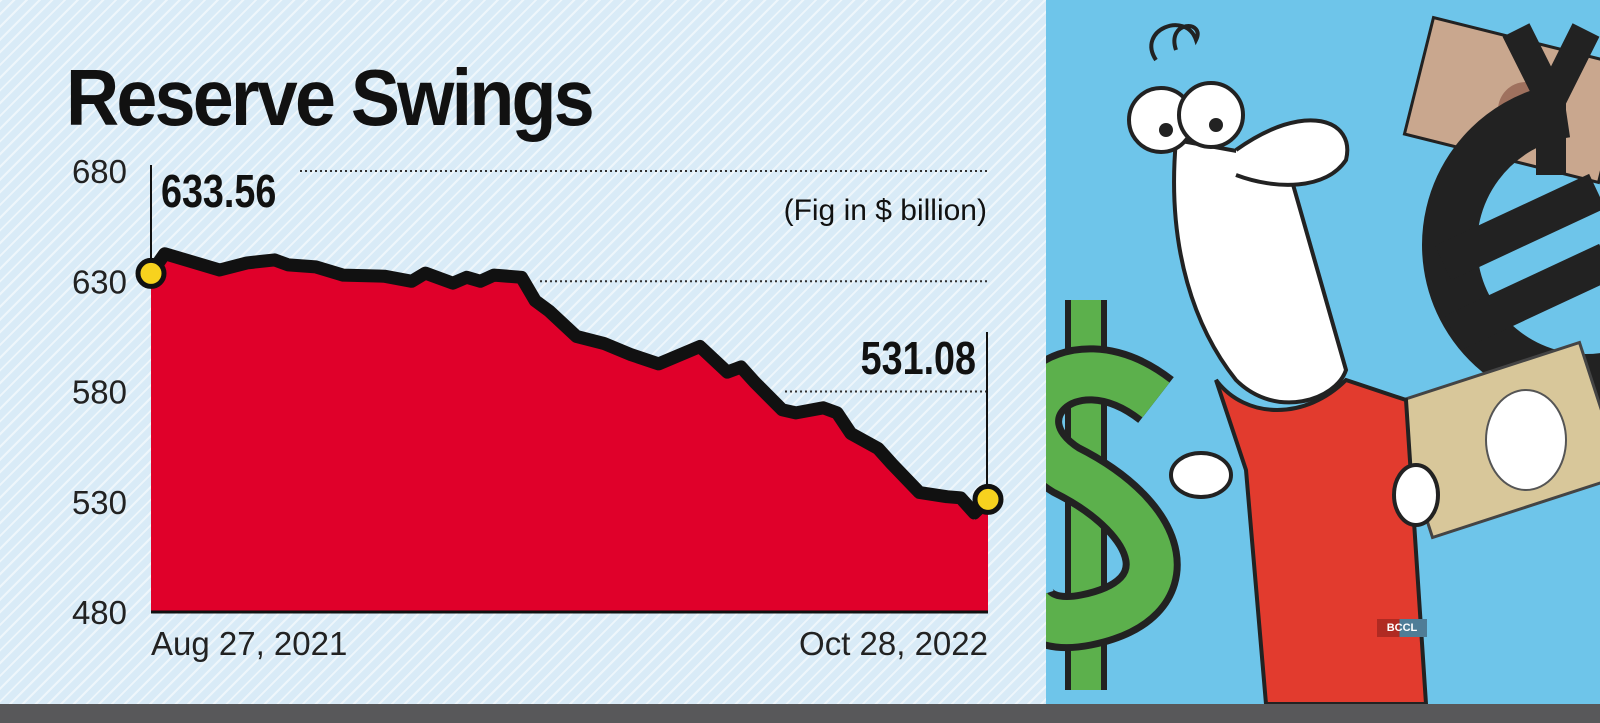 The height and width of the screenshot is (723, 1600). What do you see at coordinates (249, 643) in the screenshot?
I see `x-tick-label: Aug 27, 2021` at bounding box center [249, 643].